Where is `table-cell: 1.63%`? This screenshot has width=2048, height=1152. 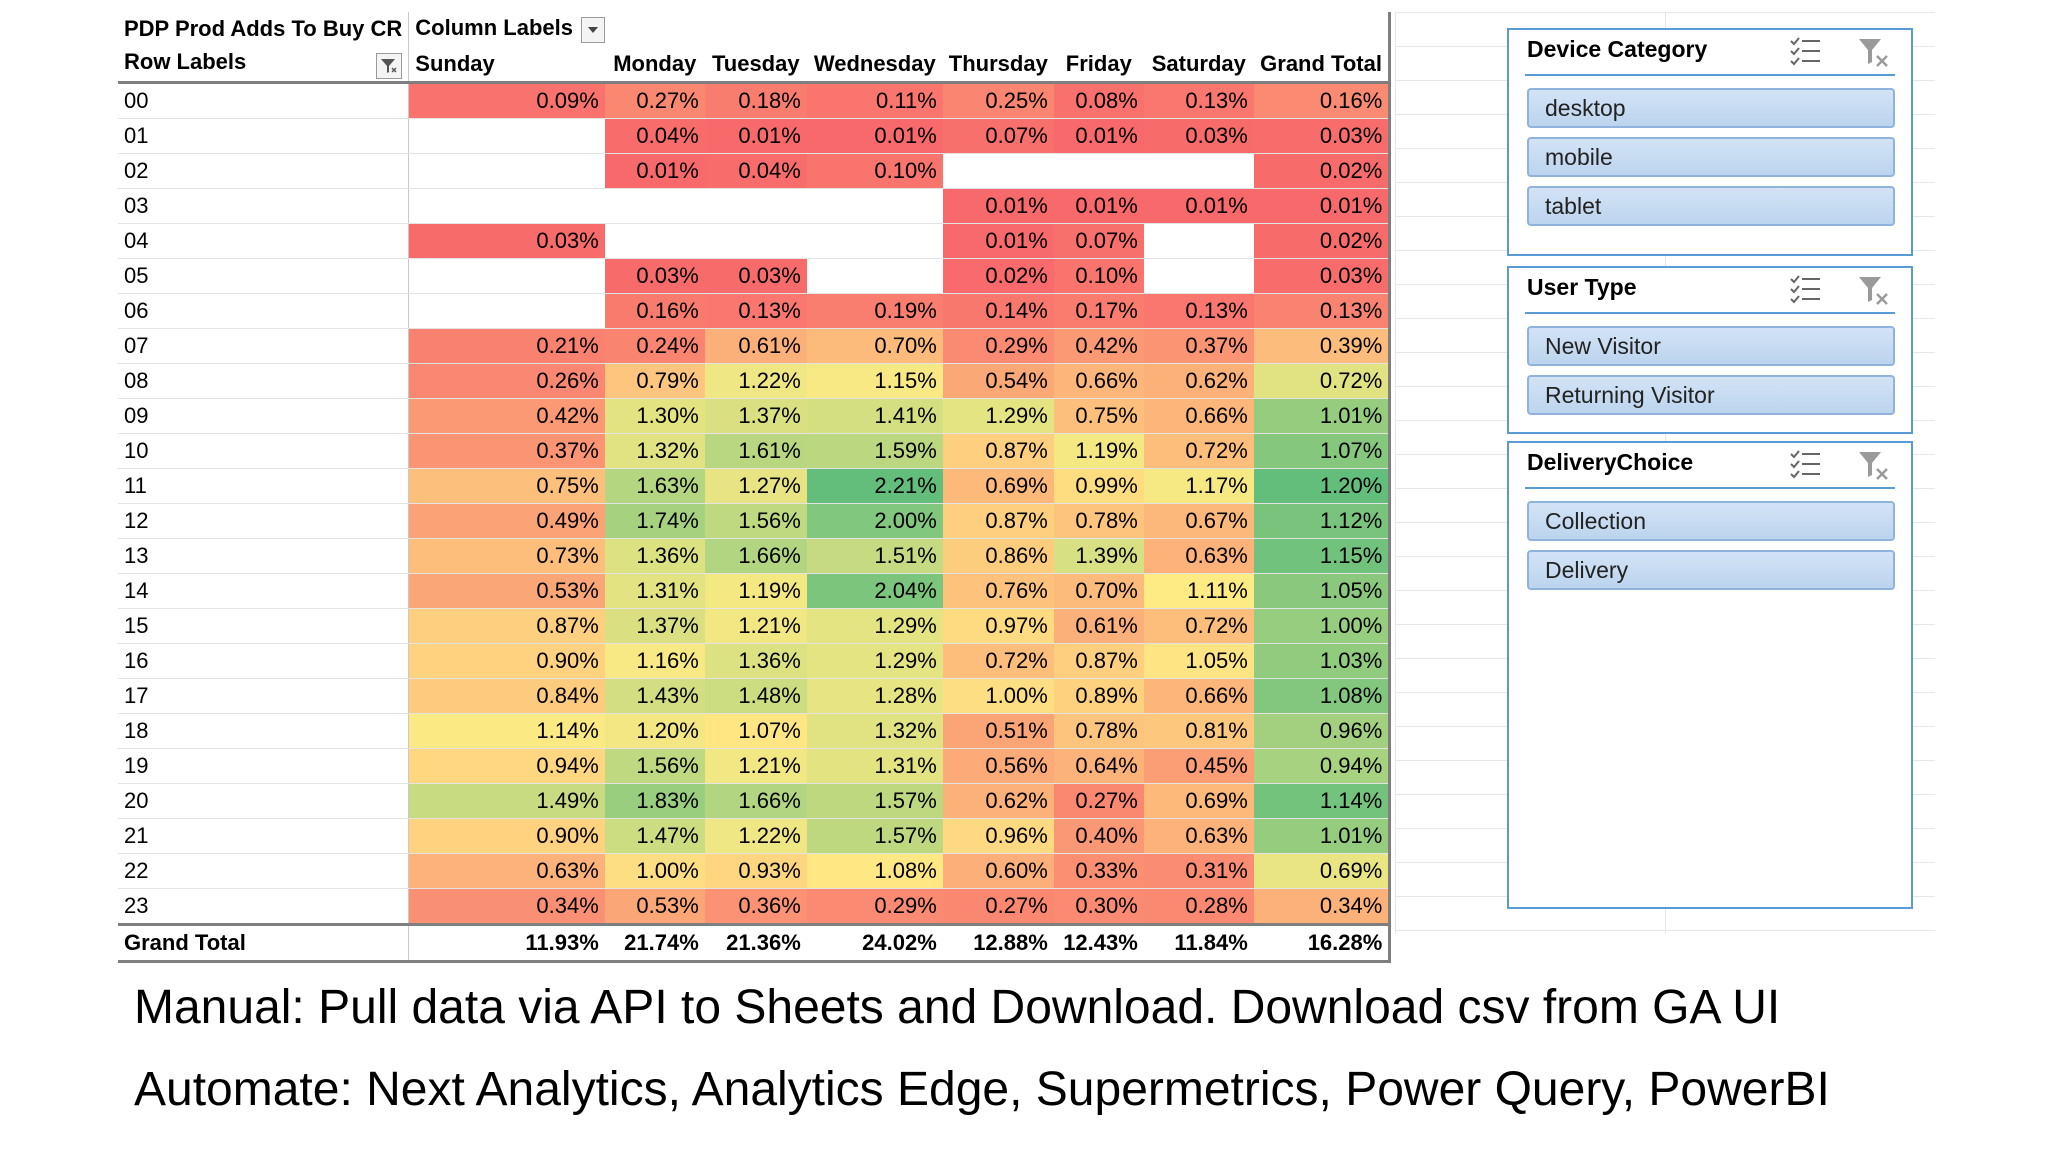 table-cell: 1.63% is located at coordinates (654, 486).